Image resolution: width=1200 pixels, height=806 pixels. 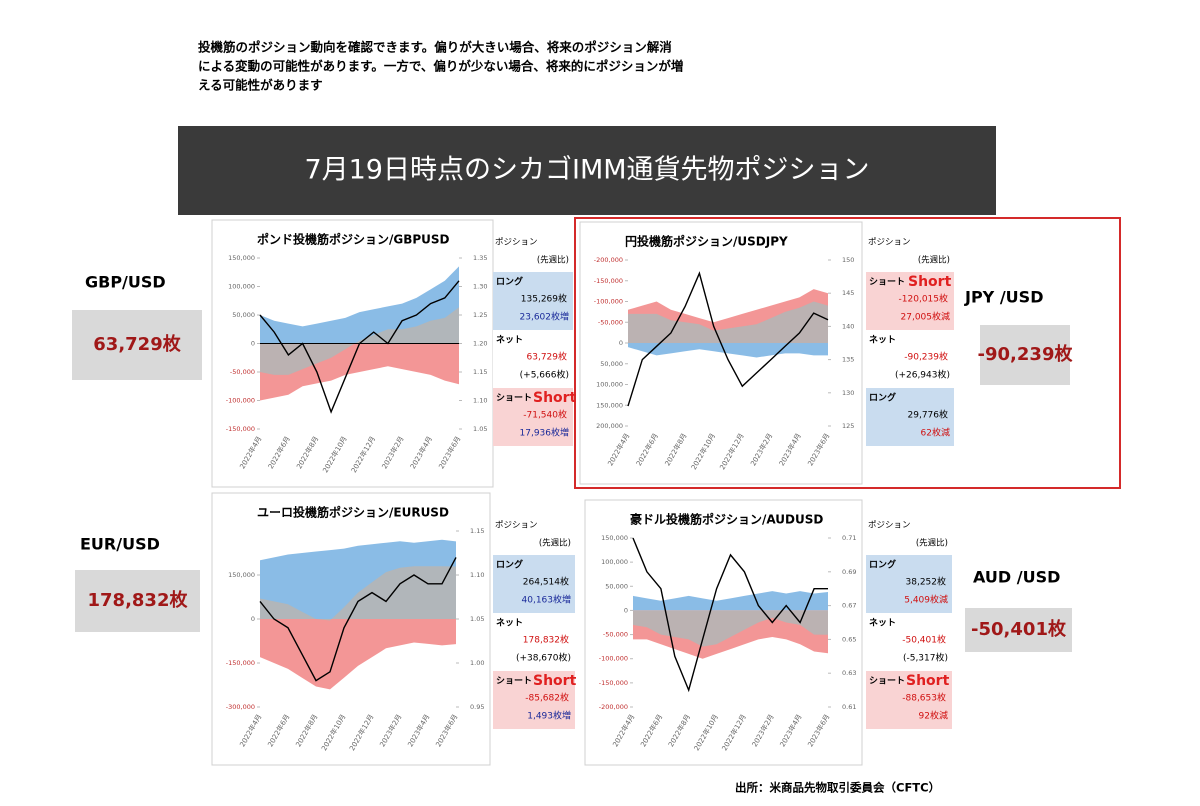 I want to click on y2-tick-label: 0.65, so click(x=849, y=639).